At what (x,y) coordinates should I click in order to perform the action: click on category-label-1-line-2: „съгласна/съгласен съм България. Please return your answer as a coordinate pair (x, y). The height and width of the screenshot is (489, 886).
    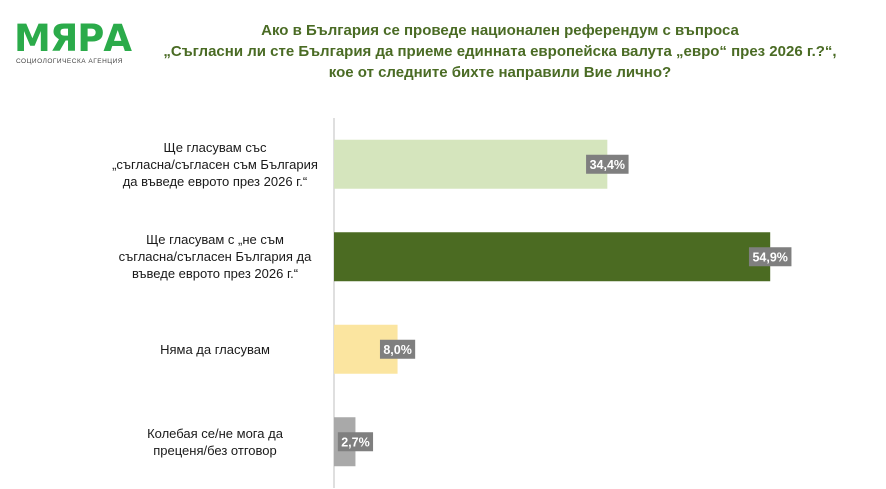
    Looking at the image, I should click on (215, 164).